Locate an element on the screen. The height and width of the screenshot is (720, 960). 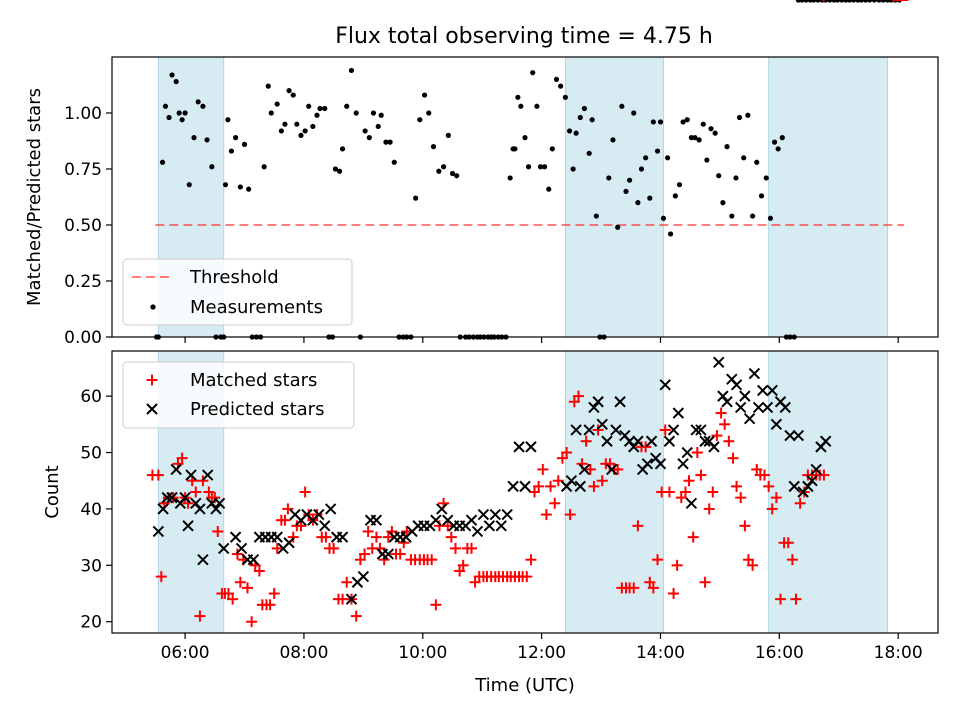
top-x-ticks is located at coordinates (541, 340).